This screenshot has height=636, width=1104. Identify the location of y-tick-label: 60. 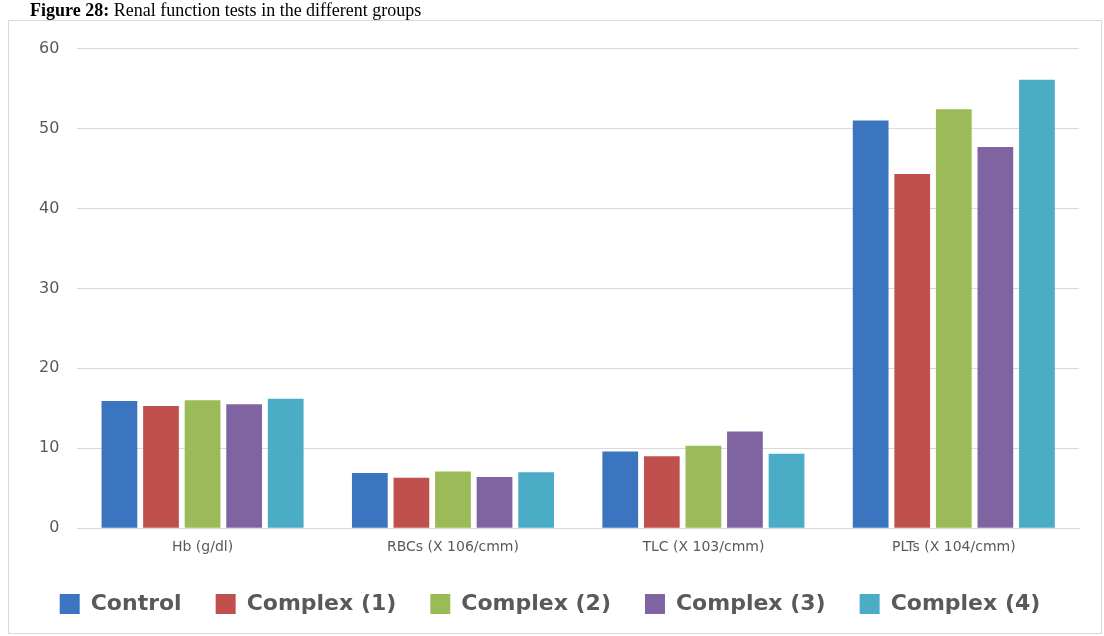
(49, 47).